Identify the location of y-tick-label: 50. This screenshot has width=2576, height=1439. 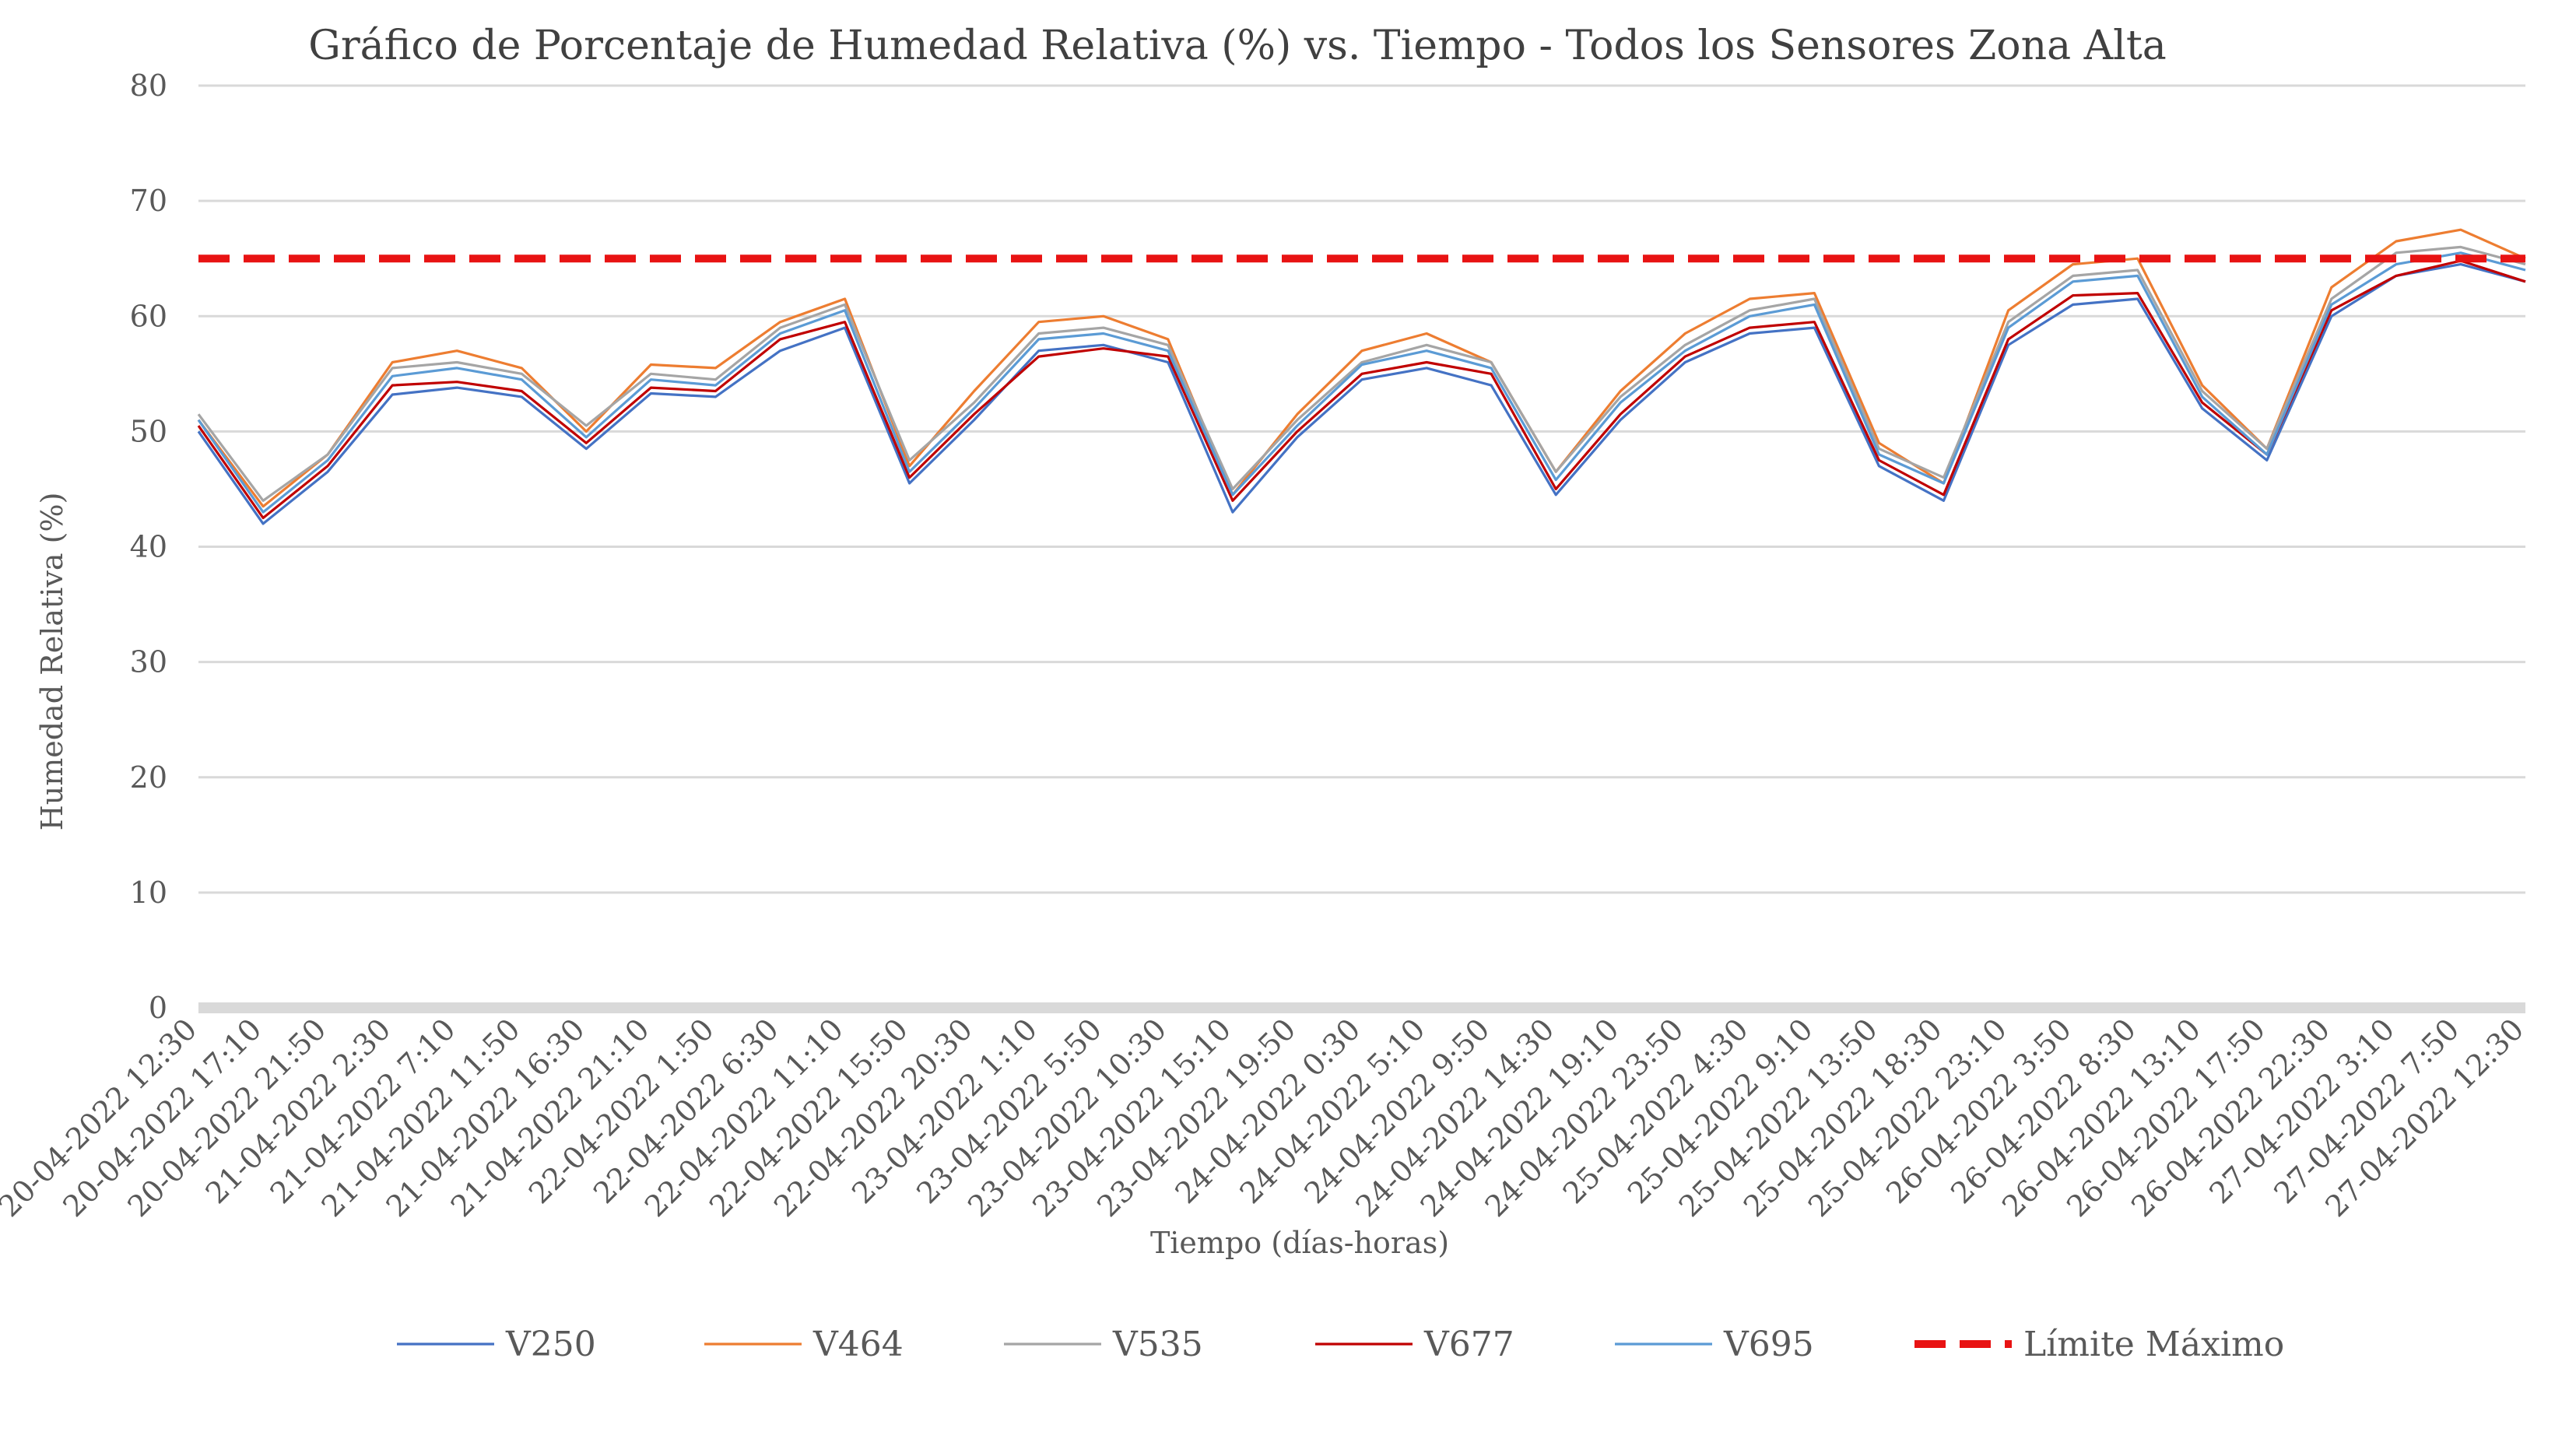
(149, 431).